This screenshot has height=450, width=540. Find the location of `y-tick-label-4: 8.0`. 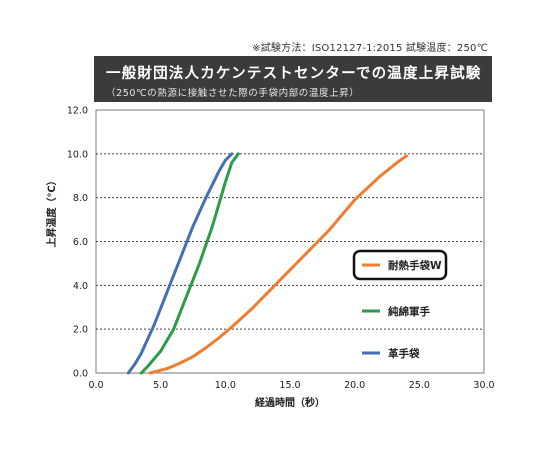

y-tick-label-4: 8.0 is located at coordinates (80, 198).